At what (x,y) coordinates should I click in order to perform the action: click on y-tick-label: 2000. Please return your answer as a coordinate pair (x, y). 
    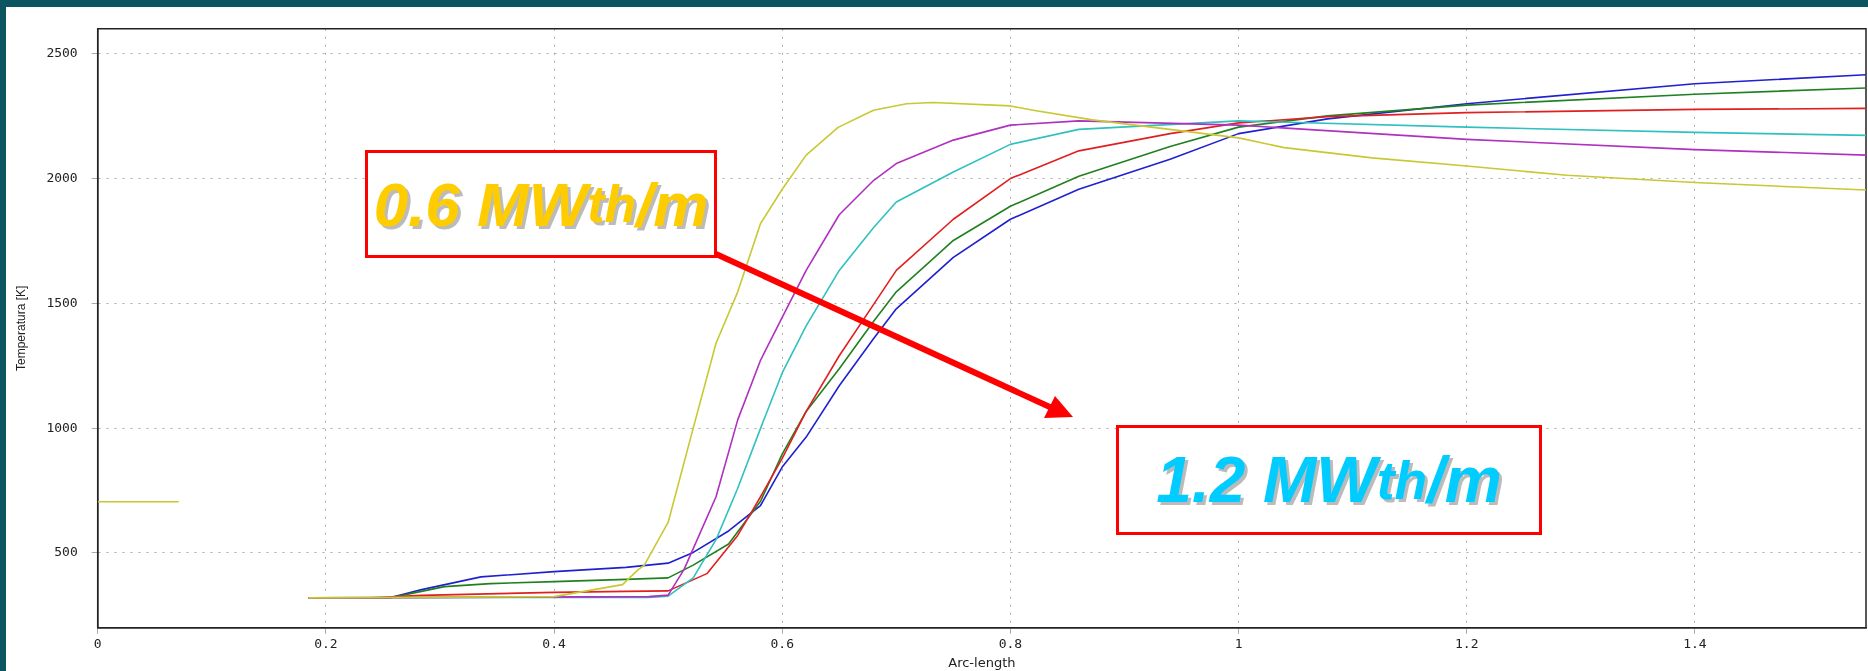
    Looking at the image, I should click on (62, 177).